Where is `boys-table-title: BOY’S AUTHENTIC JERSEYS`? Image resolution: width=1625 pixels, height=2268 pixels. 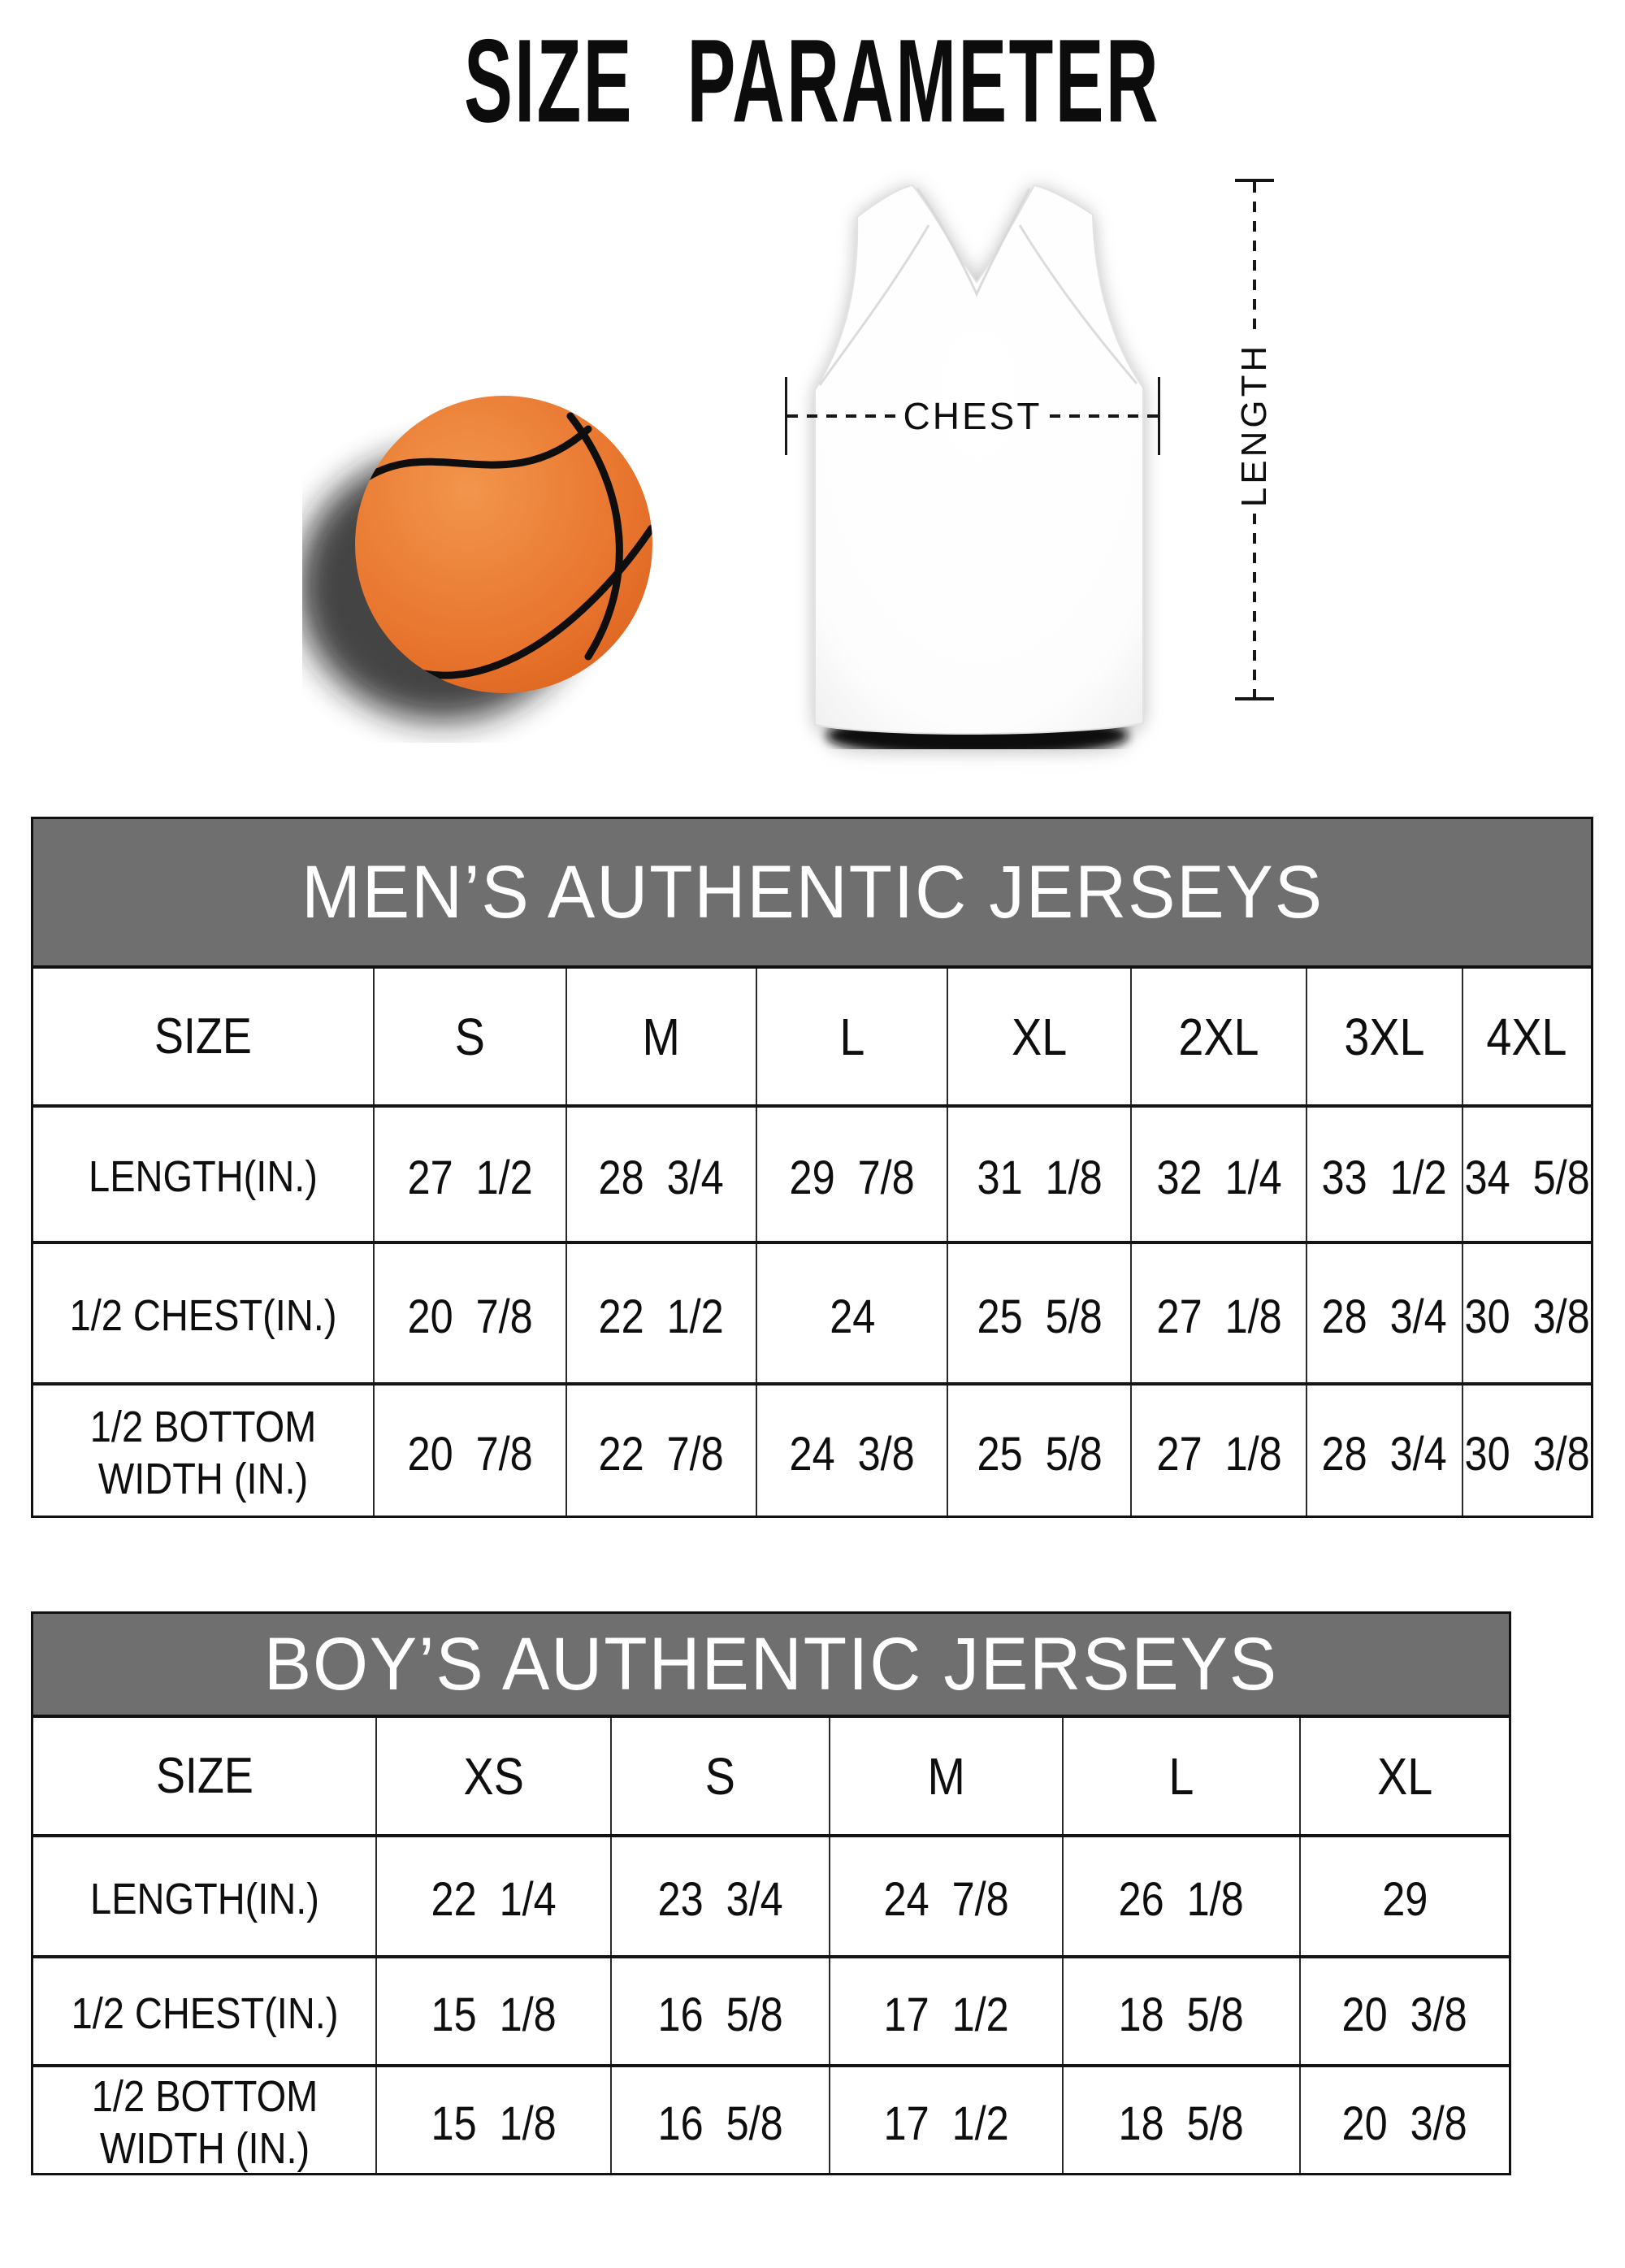
boys-table-title: BOY’S AUTHENTIC JERSEYS is located at coordinates (771, 1664).